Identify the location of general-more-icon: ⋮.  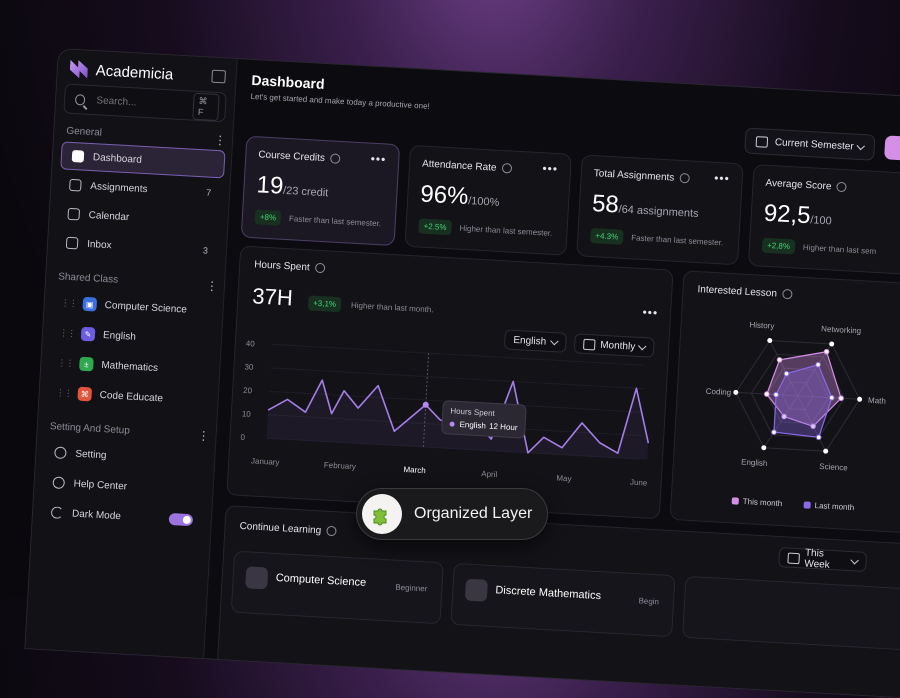
(220, 140).